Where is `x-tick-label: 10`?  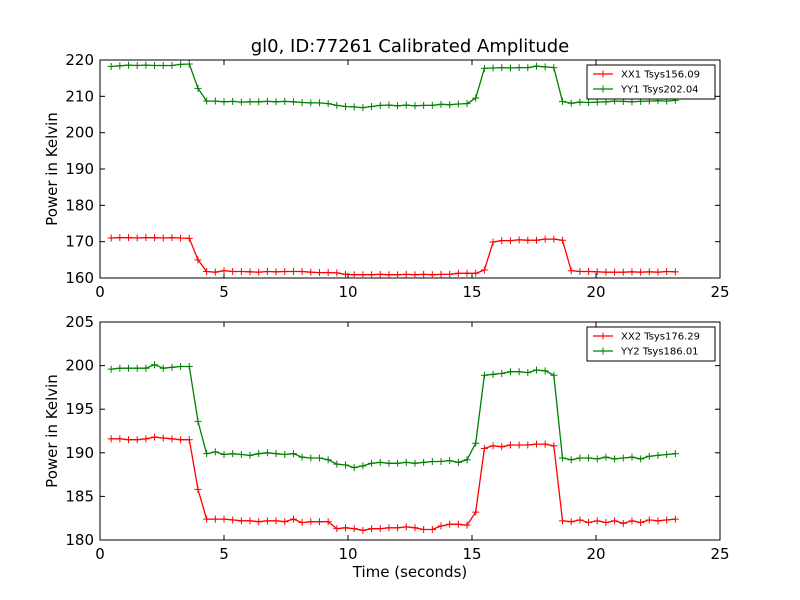 x-tick-label: 10 is located at coordinates (347, 292).